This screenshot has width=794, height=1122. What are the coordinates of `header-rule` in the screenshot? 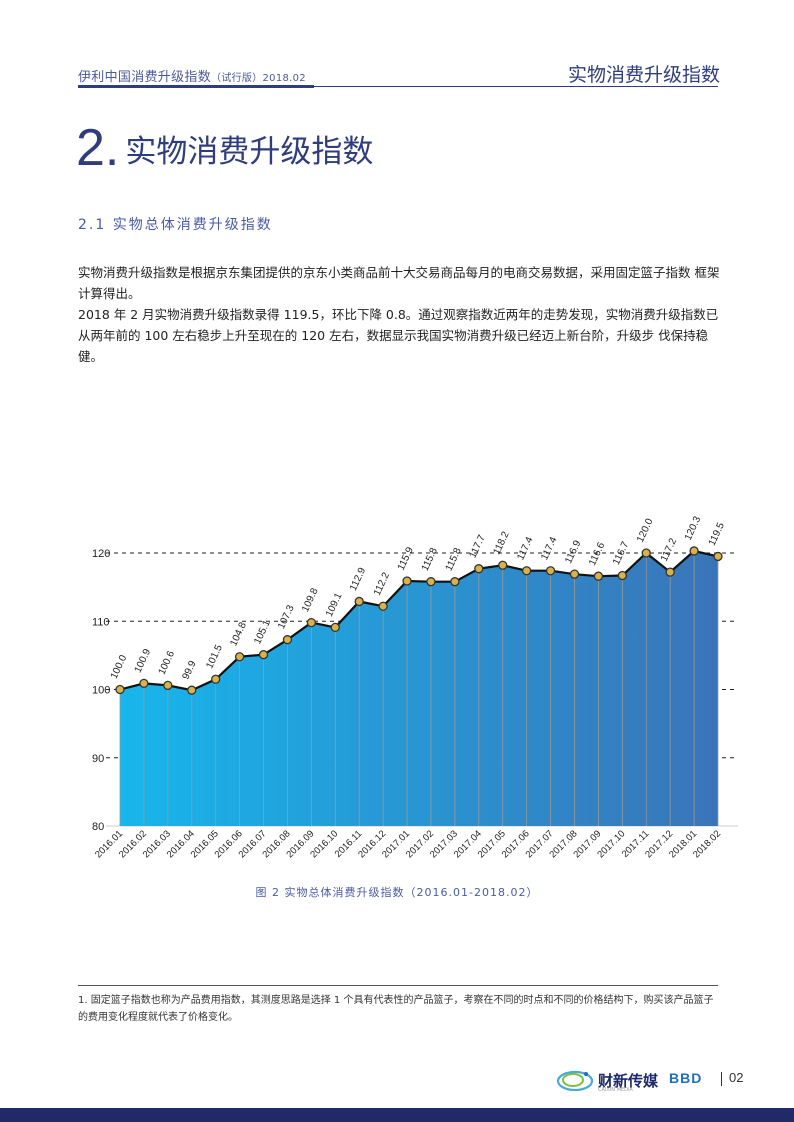 It's located at (398, 86).